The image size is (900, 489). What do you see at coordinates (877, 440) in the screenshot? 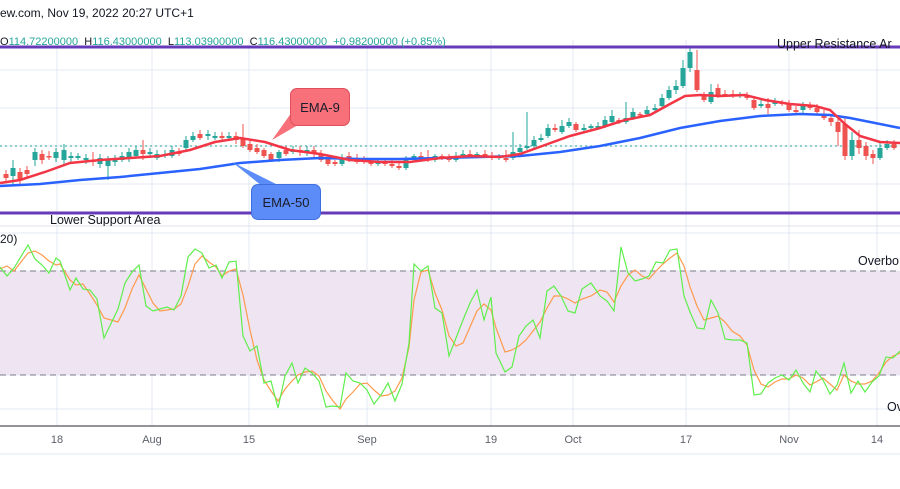
I see `time-axis-tick: 14` at bounding box center [877, 440].